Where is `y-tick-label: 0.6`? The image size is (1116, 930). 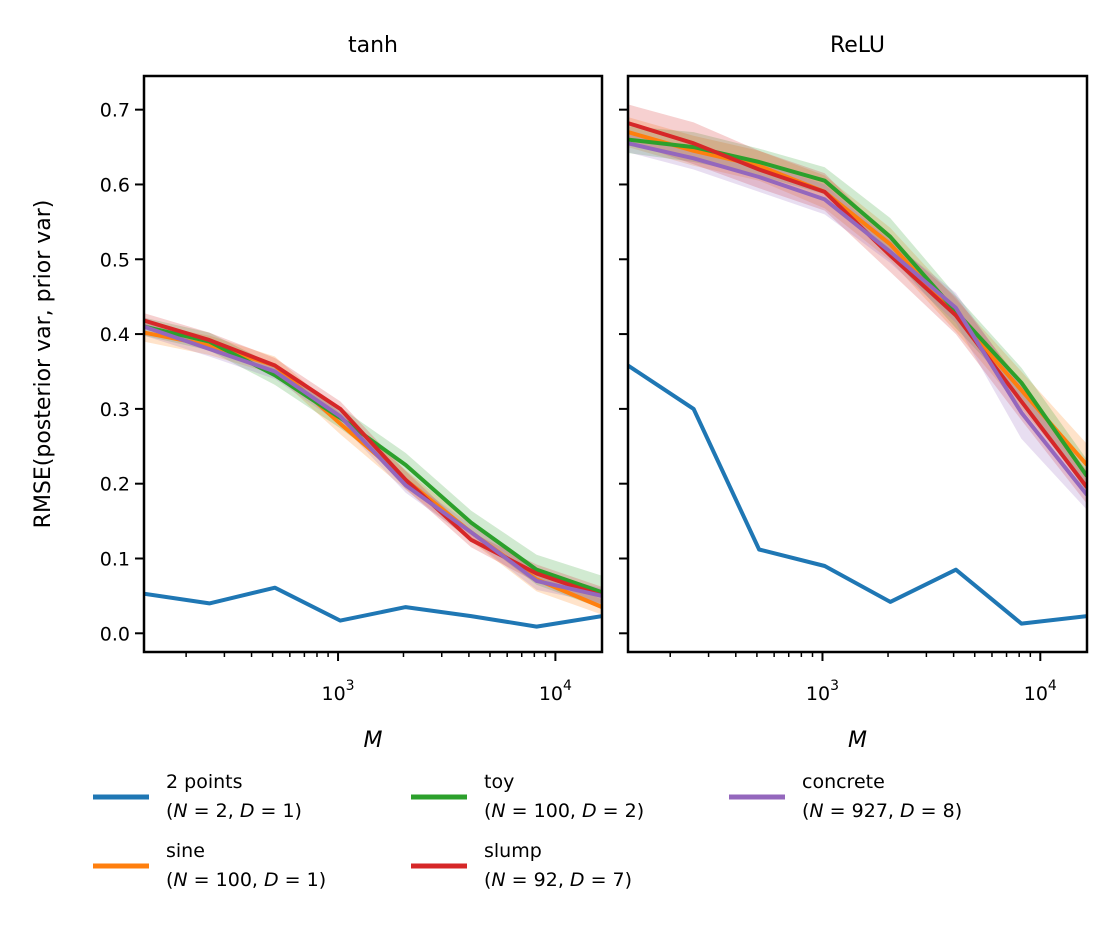 y-tick-label: 0.6 is located at coordinates (115, 185).